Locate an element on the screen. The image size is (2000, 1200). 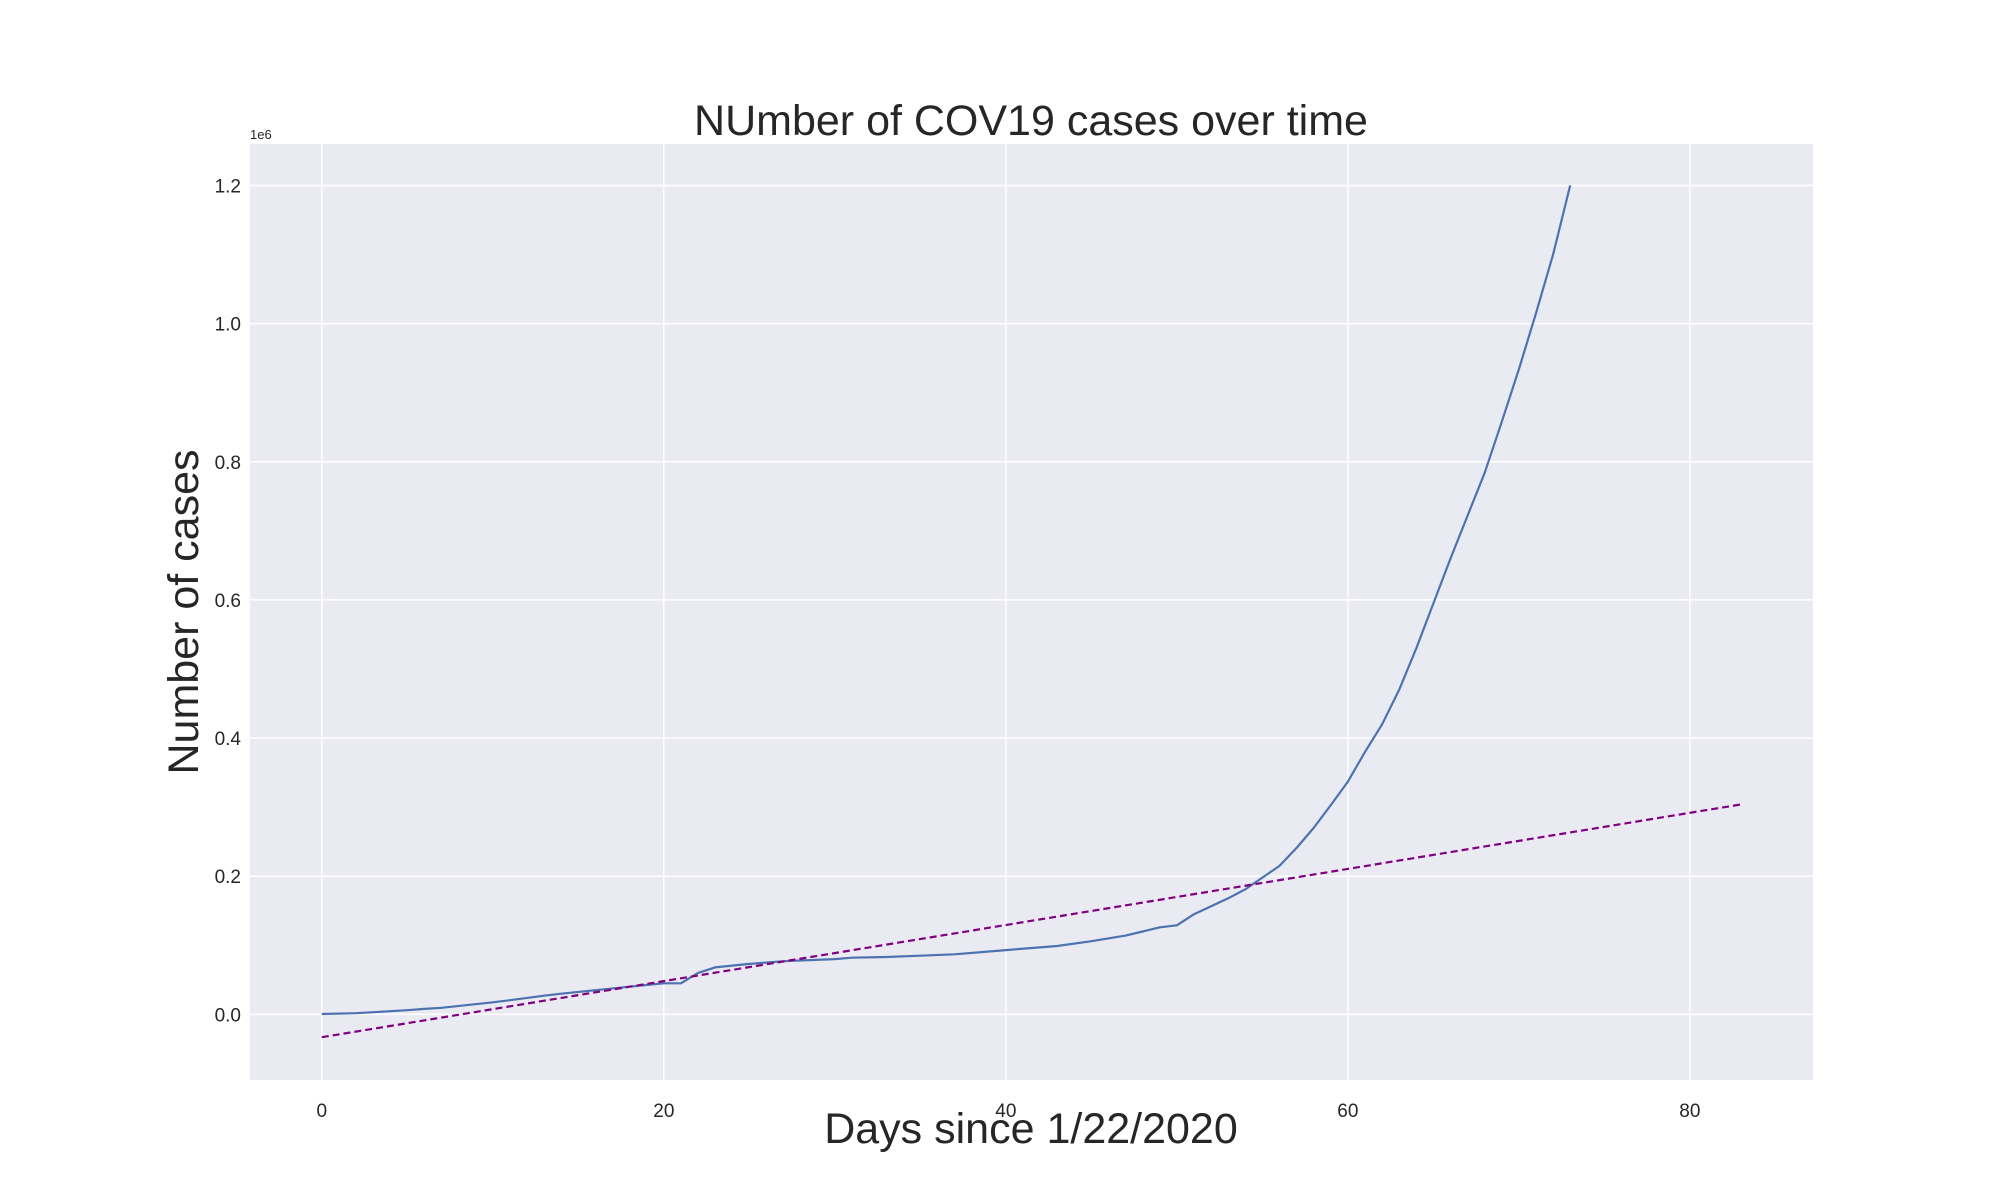
x-tick-label: 60 is located at coordinates (1347, 1111).